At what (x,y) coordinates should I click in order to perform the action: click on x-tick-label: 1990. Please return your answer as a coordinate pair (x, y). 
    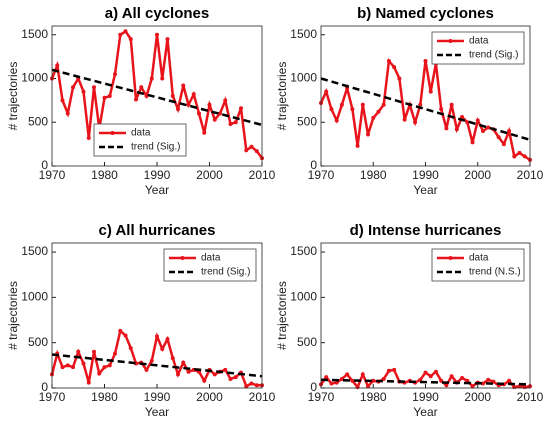
    Looking at the image, I should click on (157, 175).